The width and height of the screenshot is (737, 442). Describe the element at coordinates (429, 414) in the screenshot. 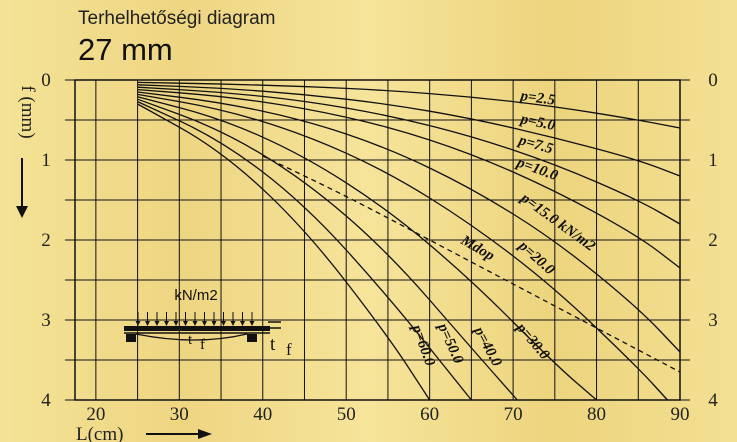

I see `x-tick-label: 60` at that location.